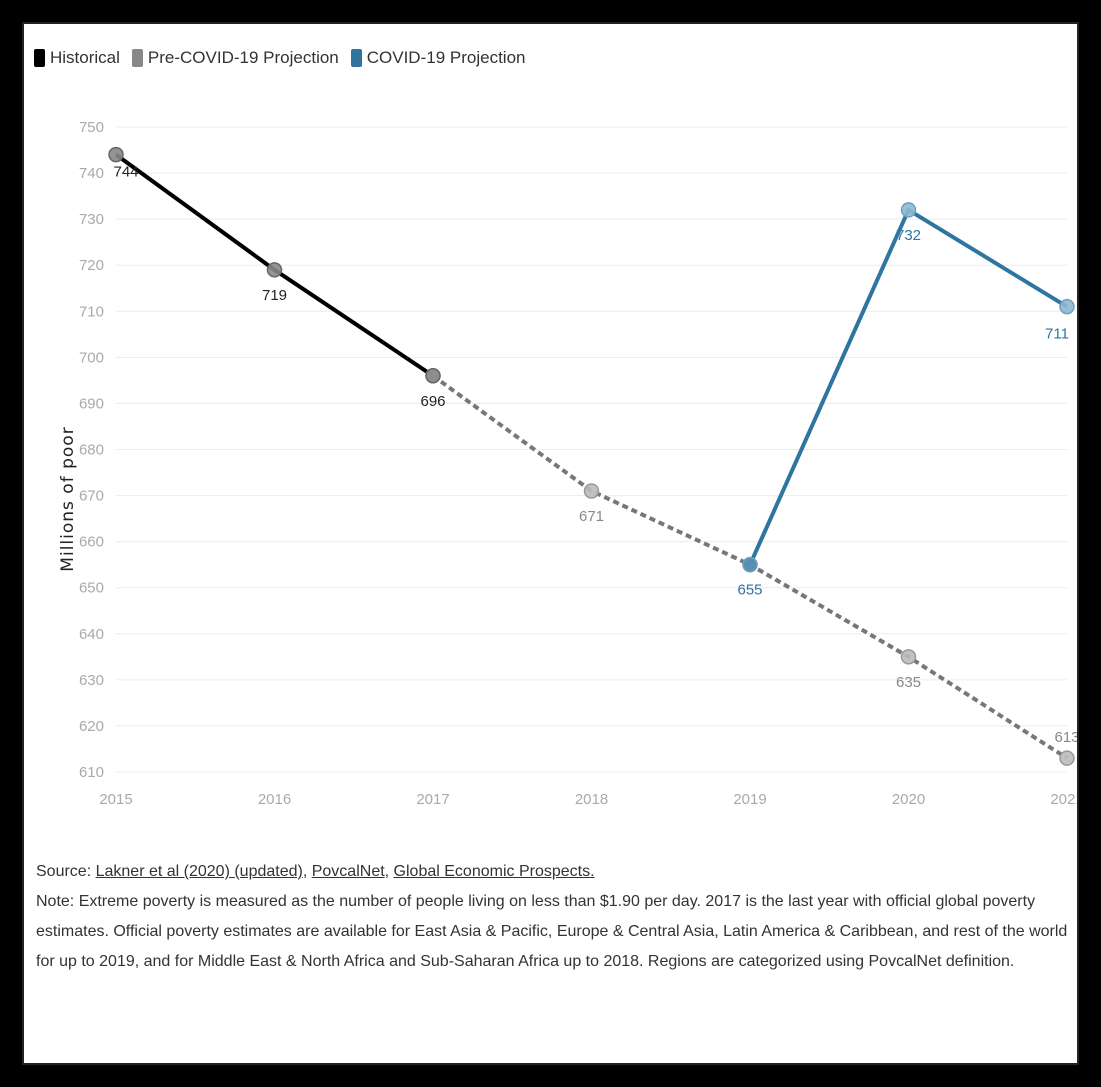 The image size is (1101, 1087). Describe the element at coordinates (91, 450) in the screenshot. I see `y-tick-label: 680` at that location.